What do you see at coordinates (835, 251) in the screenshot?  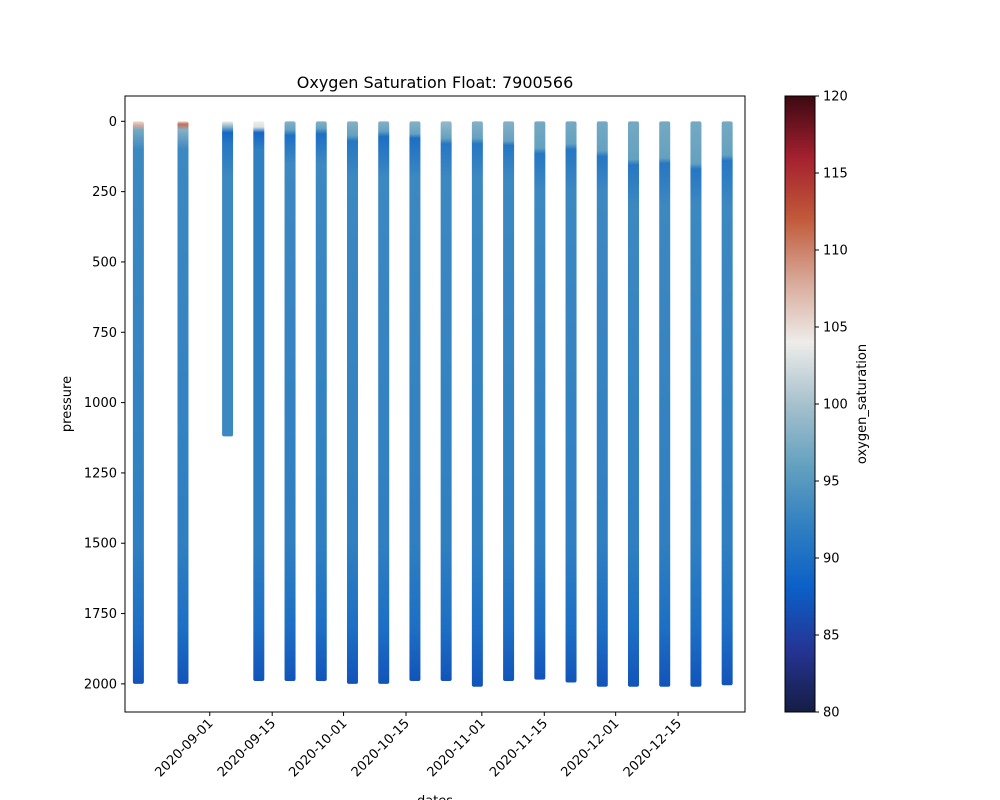 I see `colorbar-tick-label: 110` at bounding box center [835, 251].